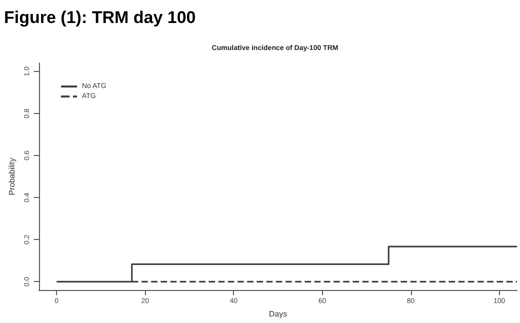 This screenshot has width=520, height=323. I want to click on chart-title: Figure (1): TRM day 100, so click(100, 18).